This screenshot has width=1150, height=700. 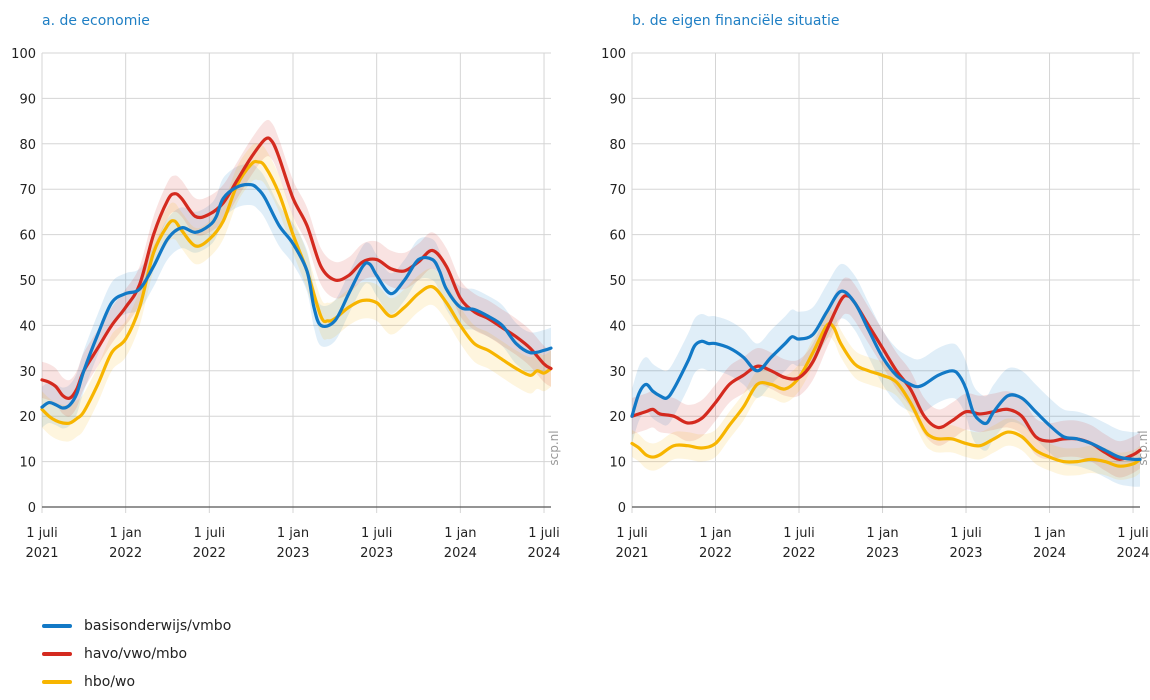 What do you see at coordinates (735, 21) in the screenshot?
I see `chart-title-b: b. de eigen financiële situatie` at bounding box center [735, 21].